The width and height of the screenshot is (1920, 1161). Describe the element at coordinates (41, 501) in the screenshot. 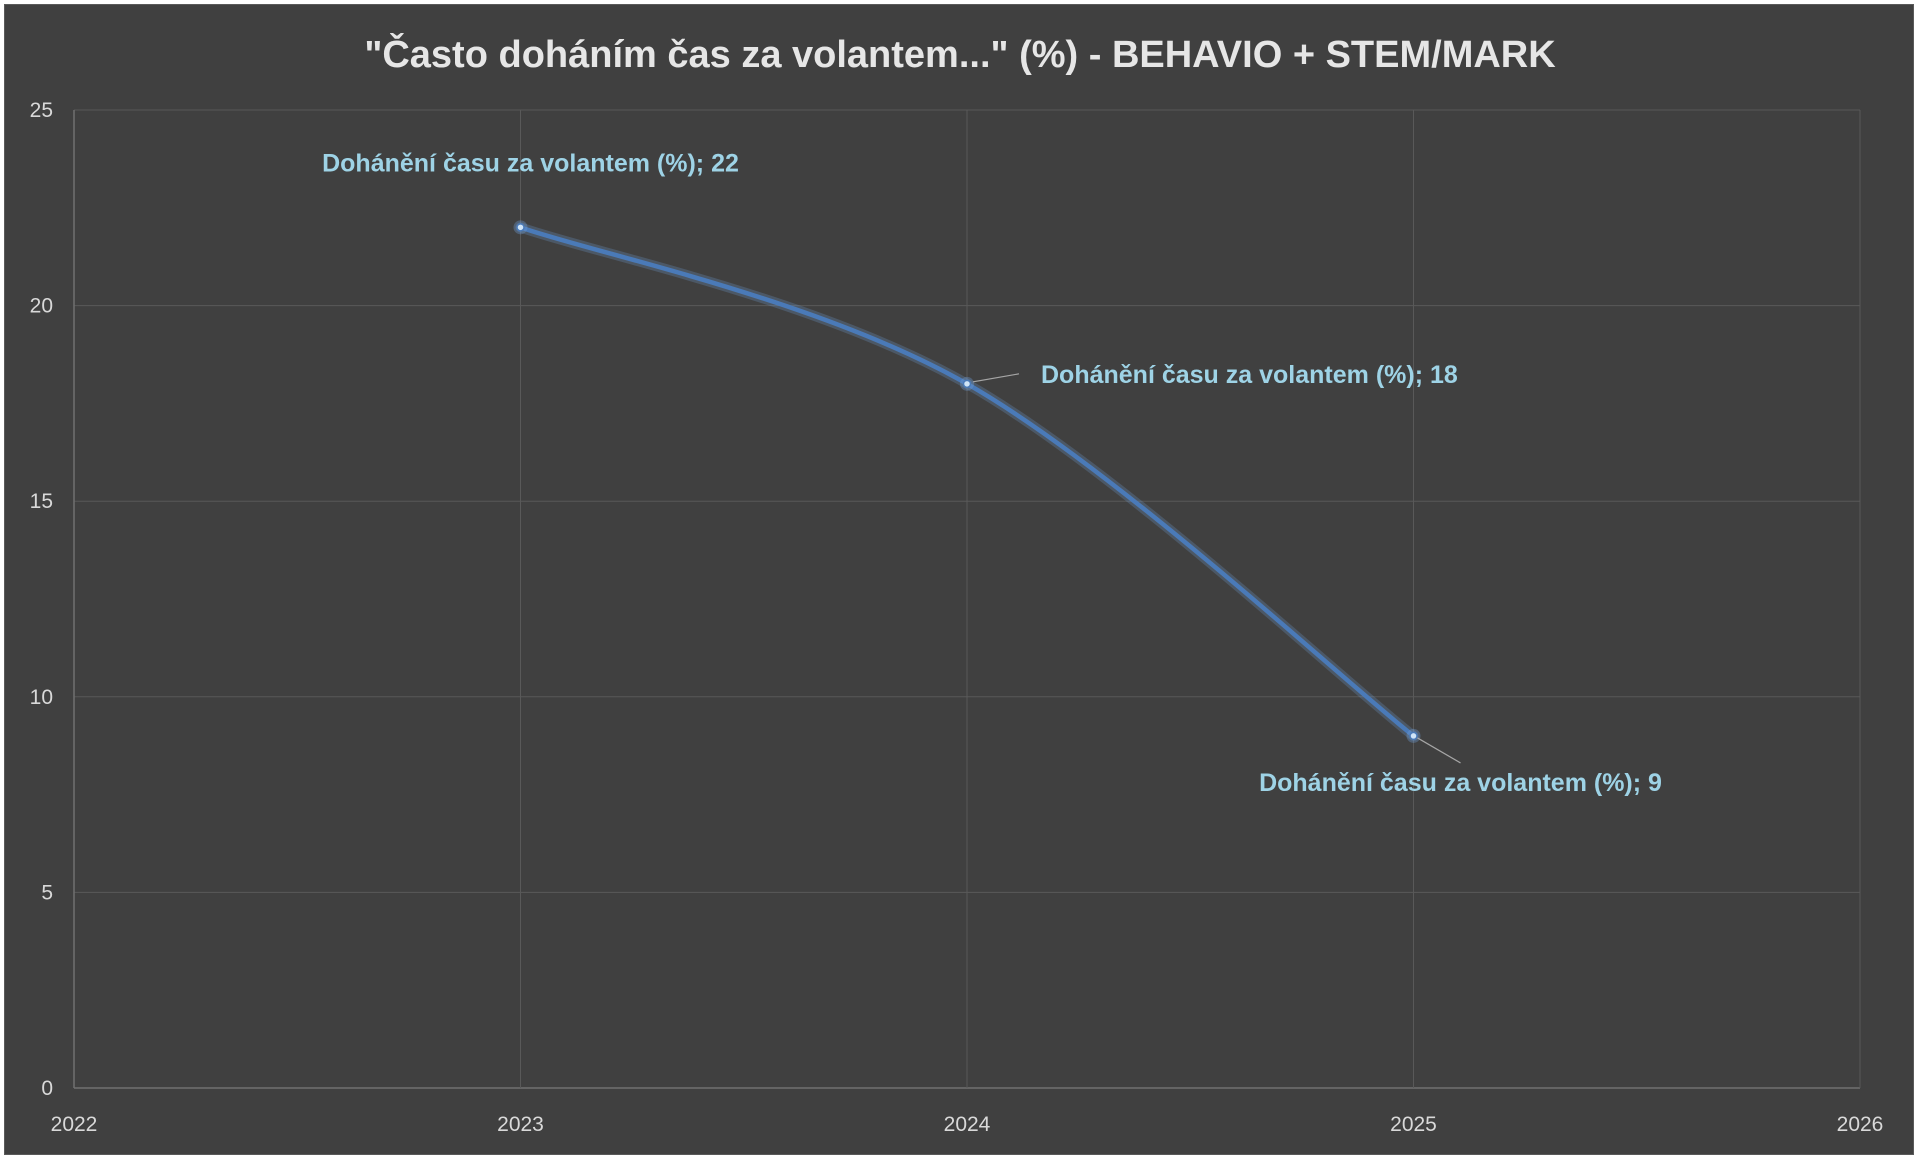

I see `y-tick-label: 15` at that location.